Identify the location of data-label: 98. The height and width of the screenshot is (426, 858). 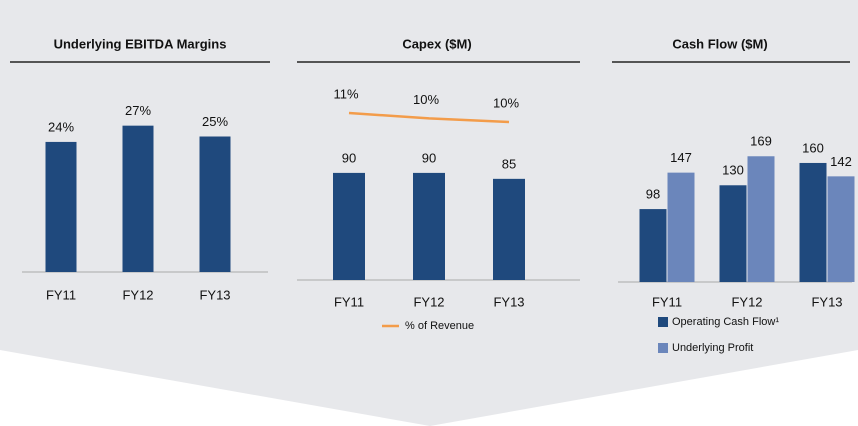
(653, 194).